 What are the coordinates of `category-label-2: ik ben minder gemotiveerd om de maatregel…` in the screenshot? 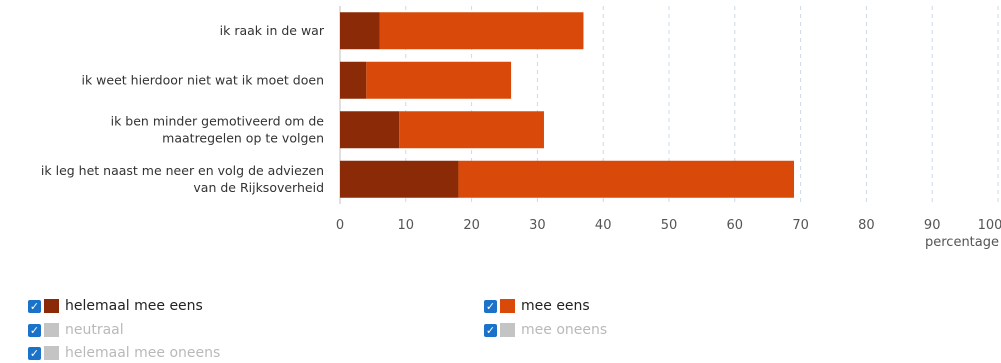 It's located at (218, 129).